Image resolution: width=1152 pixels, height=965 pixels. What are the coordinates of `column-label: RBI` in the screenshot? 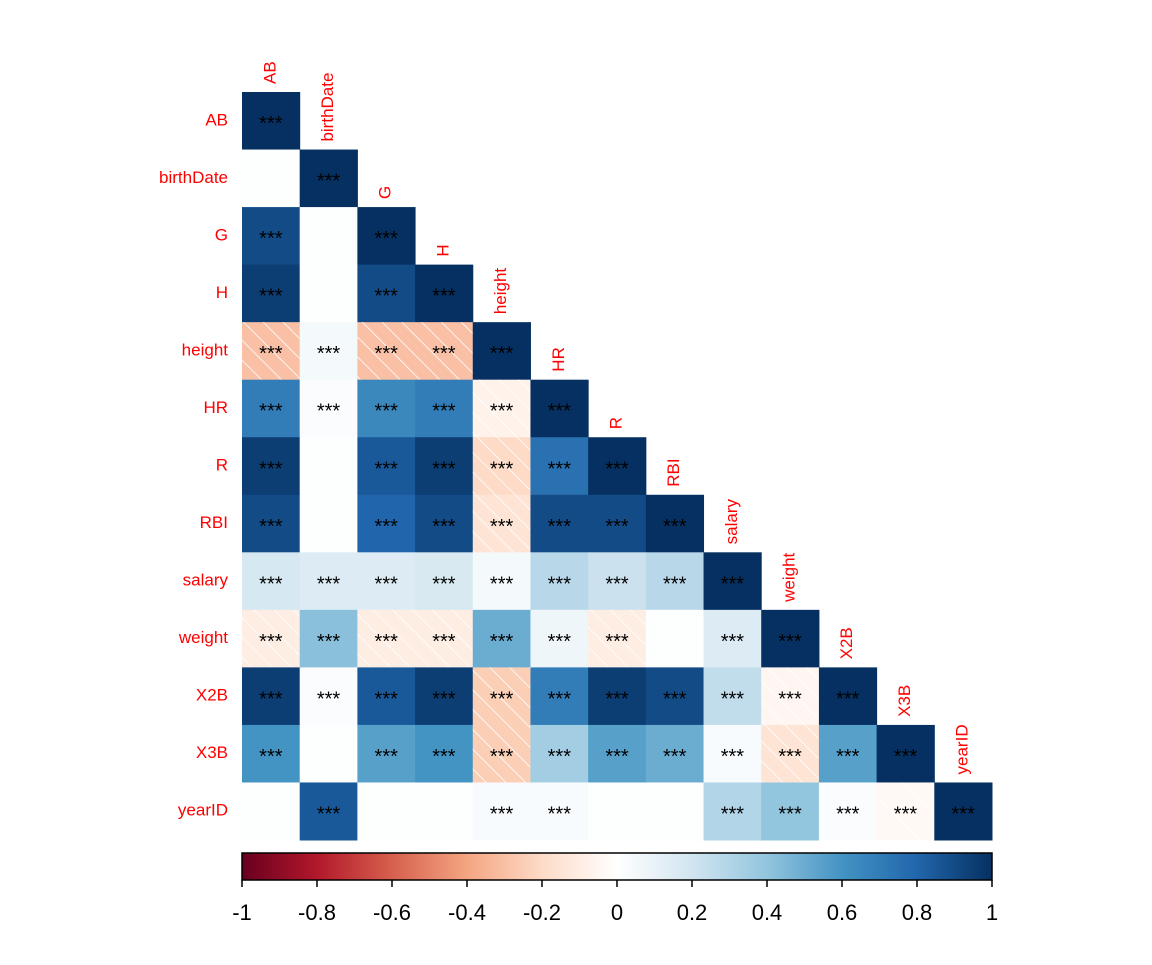 It's located at (673, 472).